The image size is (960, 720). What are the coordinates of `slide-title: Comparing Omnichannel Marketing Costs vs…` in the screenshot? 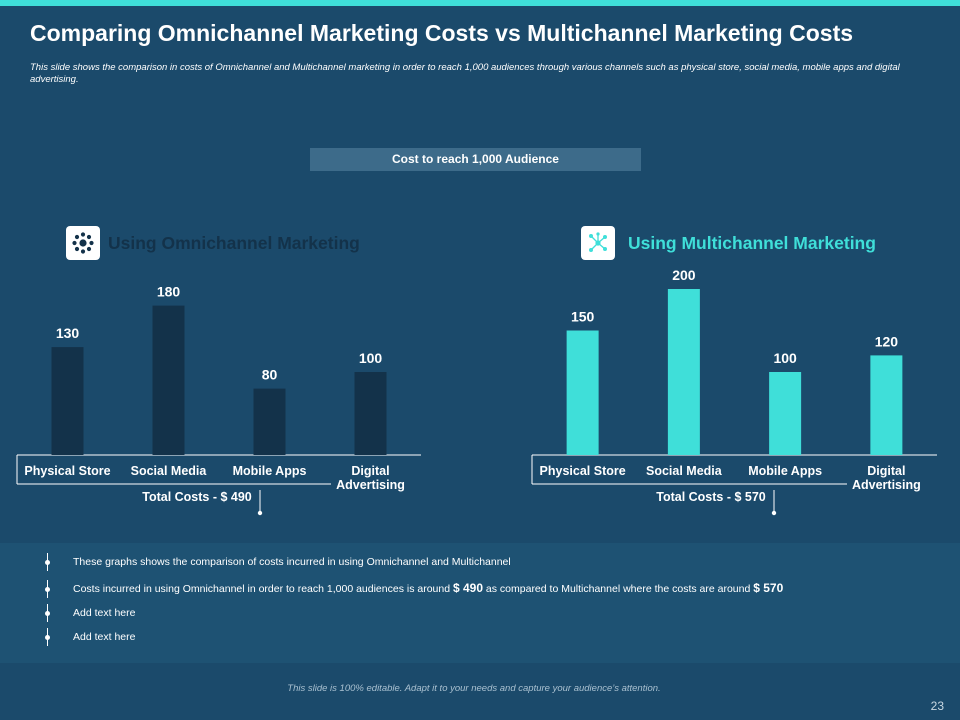 It's located at (442, 33).